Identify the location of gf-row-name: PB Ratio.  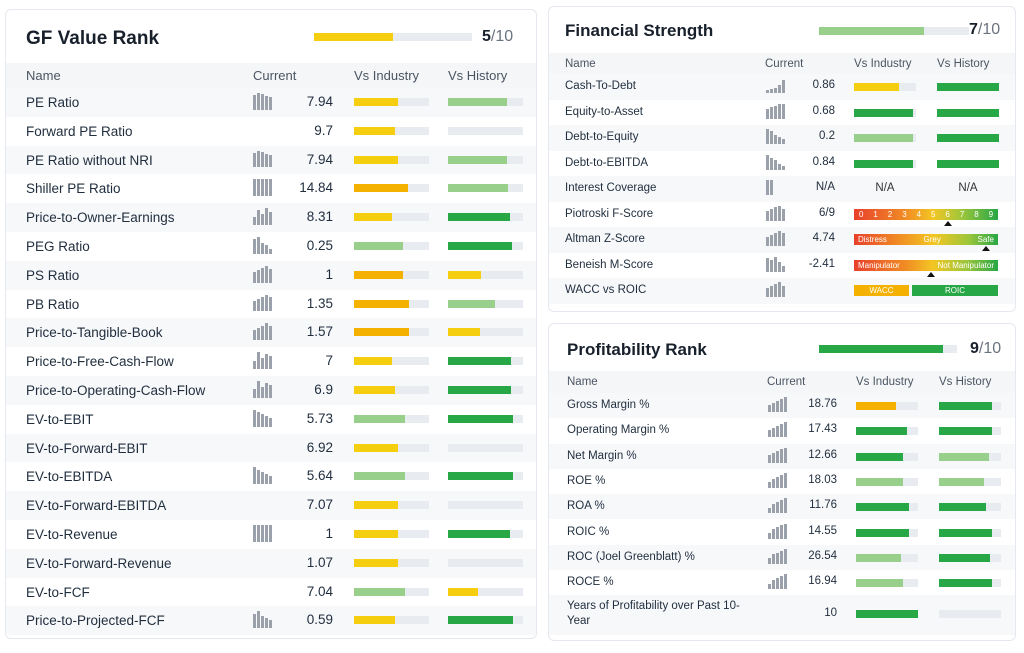
(53, 304).